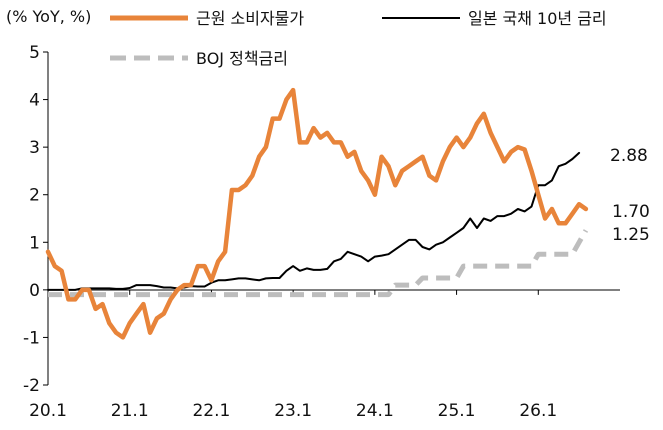  What do you see at coordinates (457, 411) in the screenshot?
I see `x-tick-label: 25.1` at bounding box center [457, 411].